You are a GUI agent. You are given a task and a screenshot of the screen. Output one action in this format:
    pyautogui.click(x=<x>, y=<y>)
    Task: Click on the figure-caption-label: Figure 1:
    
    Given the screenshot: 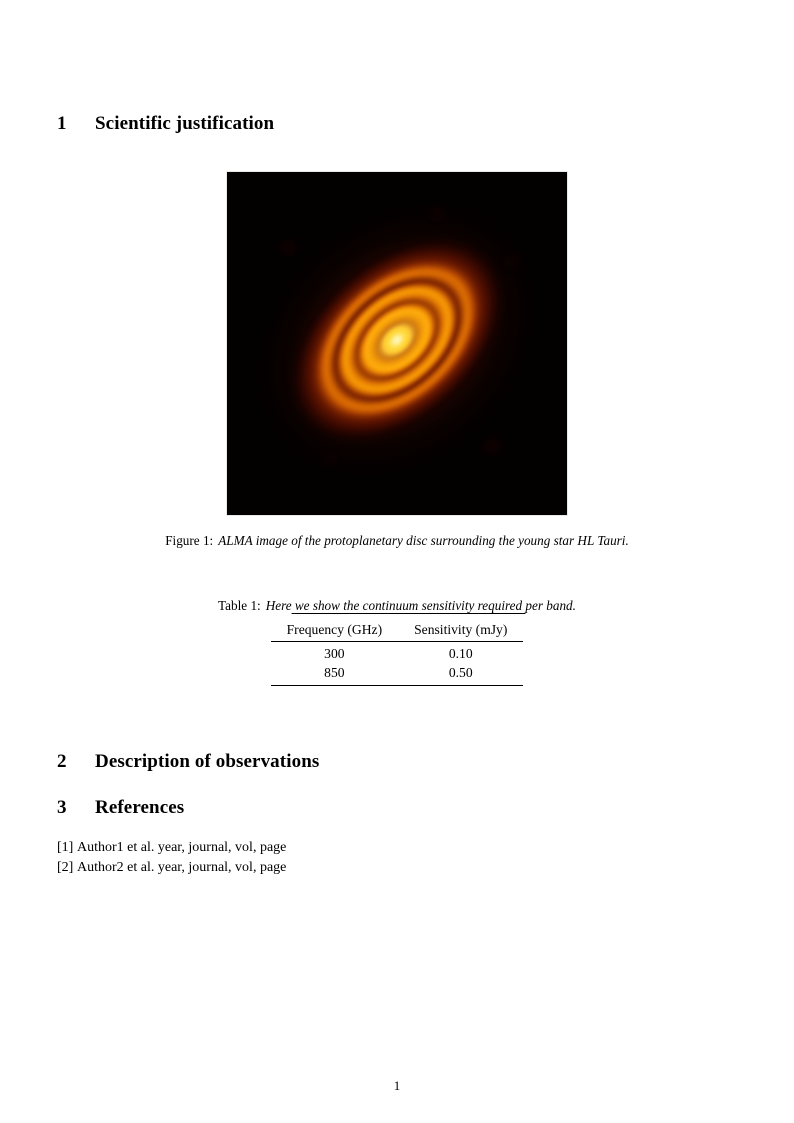 What is the action you would take?
    pyautogui.click(x=189, y=540)
    